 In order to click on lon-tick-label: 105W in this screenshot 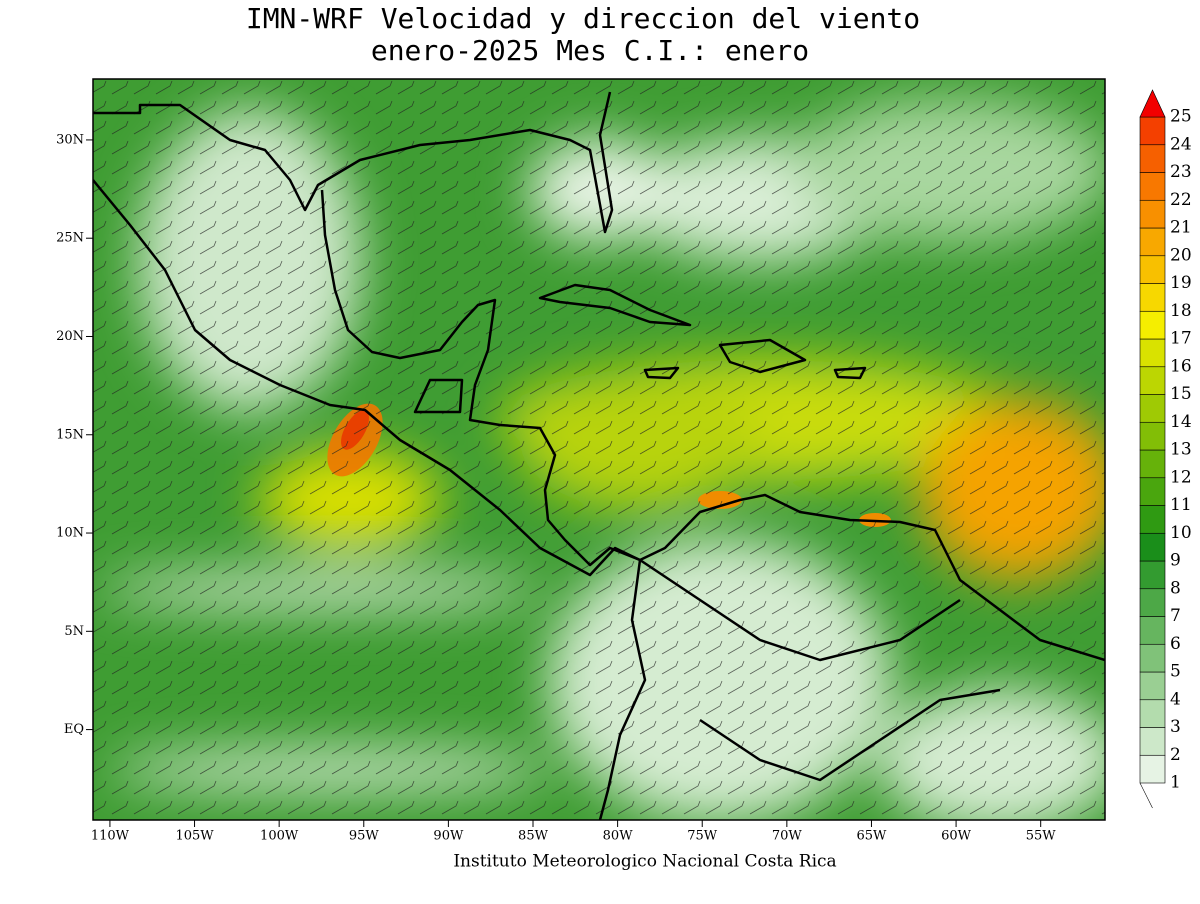, I will do `click(194, 836)`.